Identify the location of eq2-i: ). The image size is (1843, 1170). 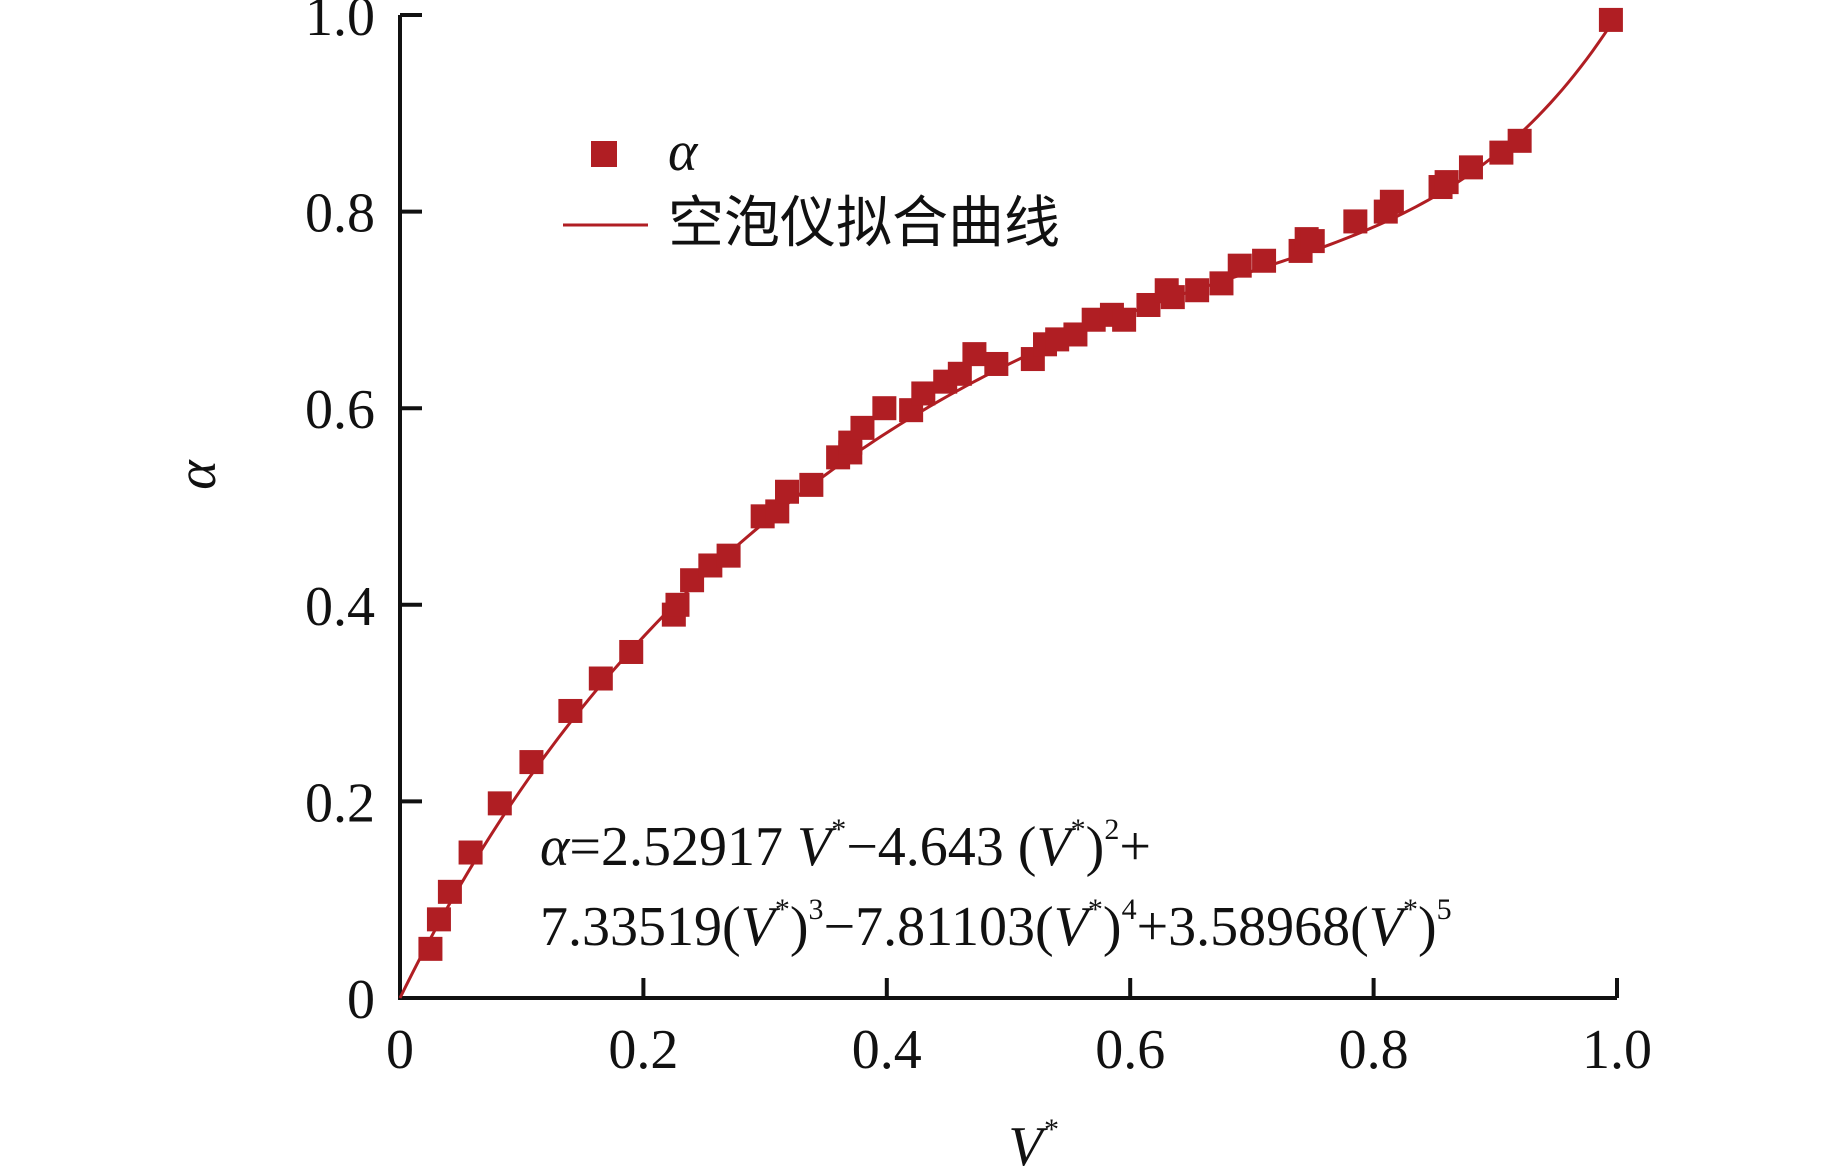
(1112, 927).